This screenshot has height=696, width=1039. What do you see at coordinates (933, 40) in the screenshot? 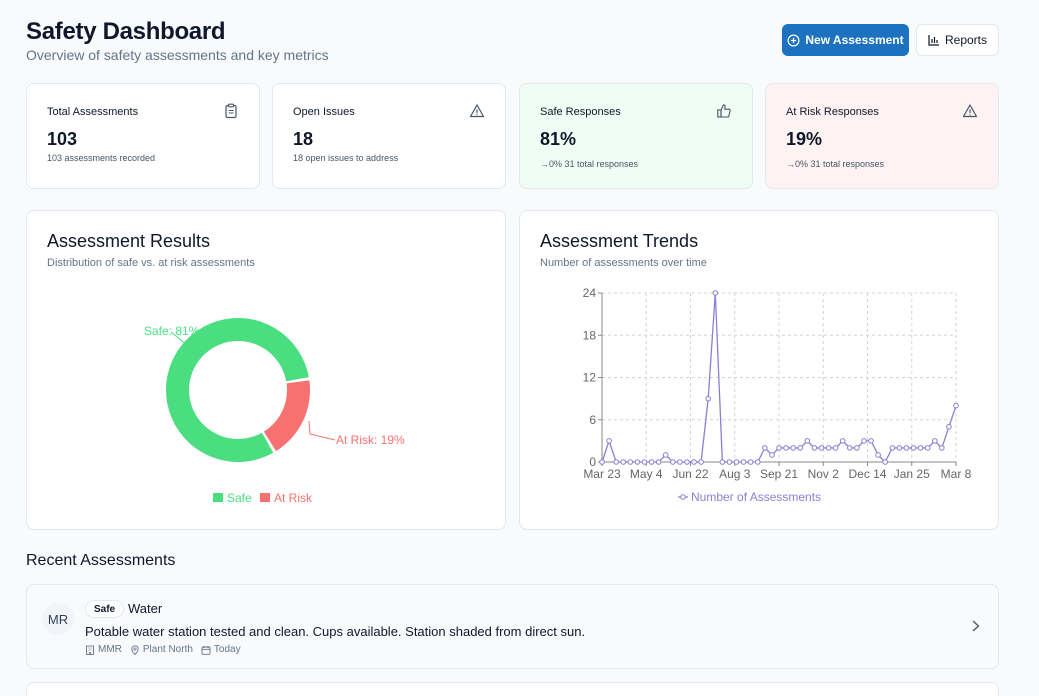
I see `bar-chart-icon` at bounding box center [933, 40].